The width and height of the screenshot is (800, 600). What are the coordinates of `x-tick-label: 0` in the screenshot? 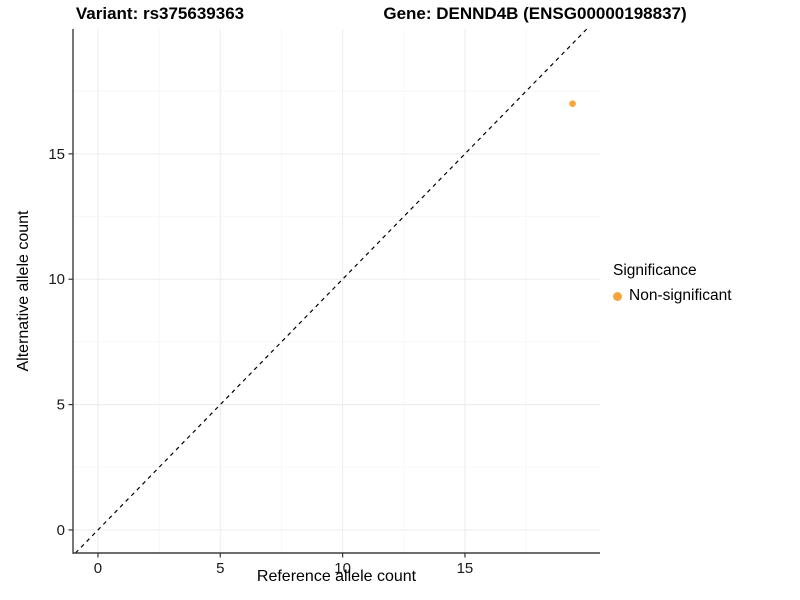 It's located at (98, 568).